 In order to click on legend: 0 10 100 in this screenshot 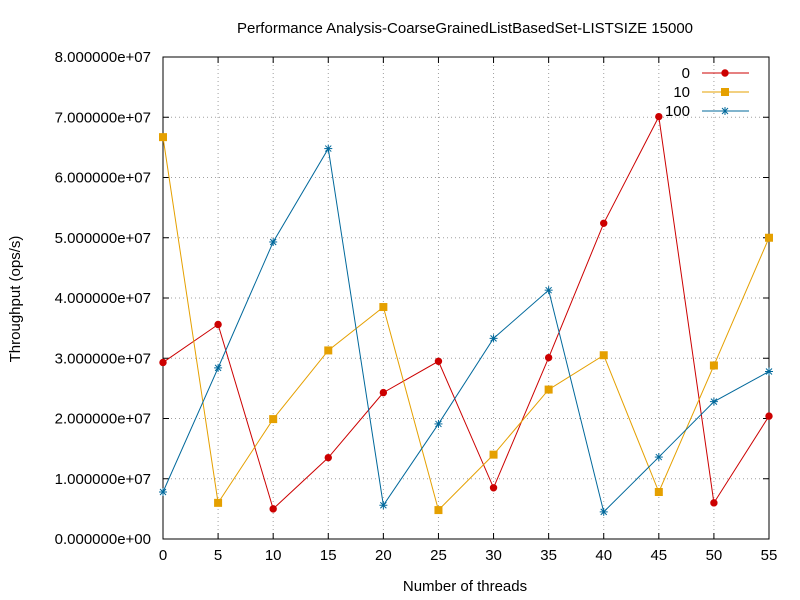, I will do `click(707, 92)`.